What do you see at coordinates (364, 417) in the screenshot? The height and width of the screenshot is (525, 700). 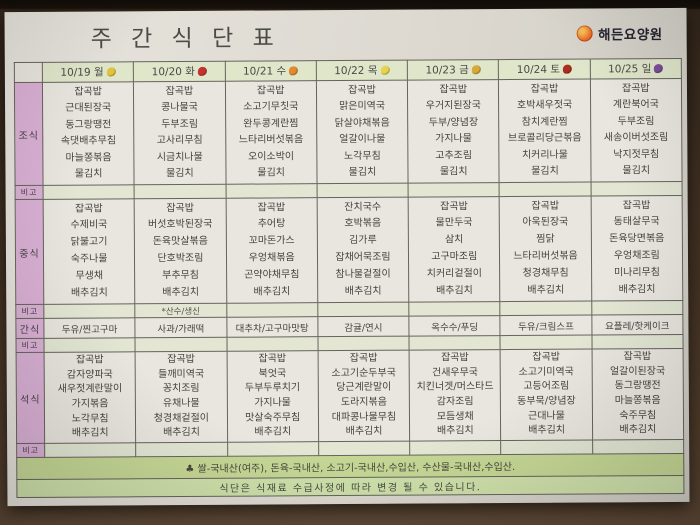 I see `menu-item: 대파콩나물무침` at bounding box center [364, 417].